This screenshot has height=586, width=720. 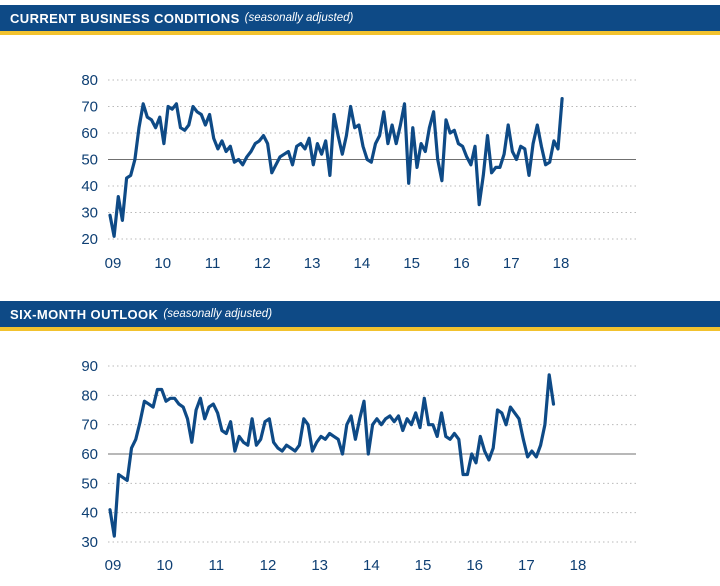 I want to click on current-conditions-y-tick-label: 80, so click(x=89, y=80).